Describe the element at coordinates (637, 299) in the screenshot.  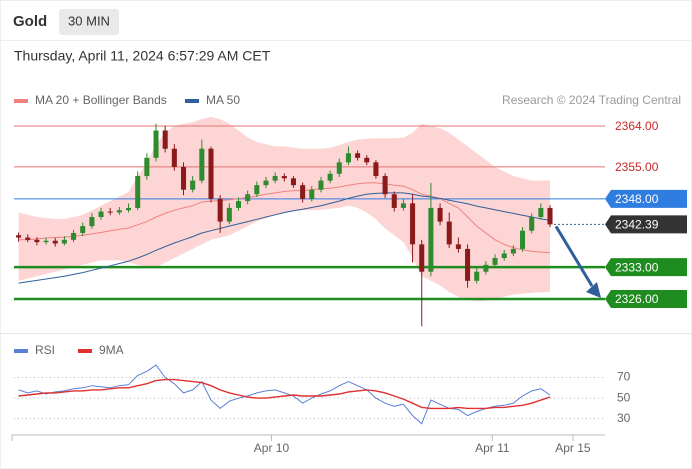
I see `level-label: 2326.00` at that location.